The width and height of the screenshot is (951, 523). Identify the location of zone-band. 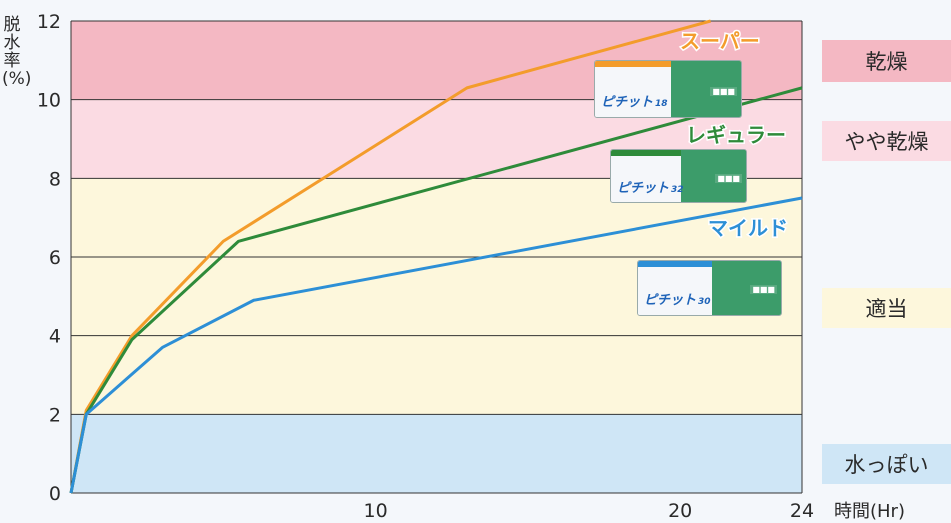
(436, 453).